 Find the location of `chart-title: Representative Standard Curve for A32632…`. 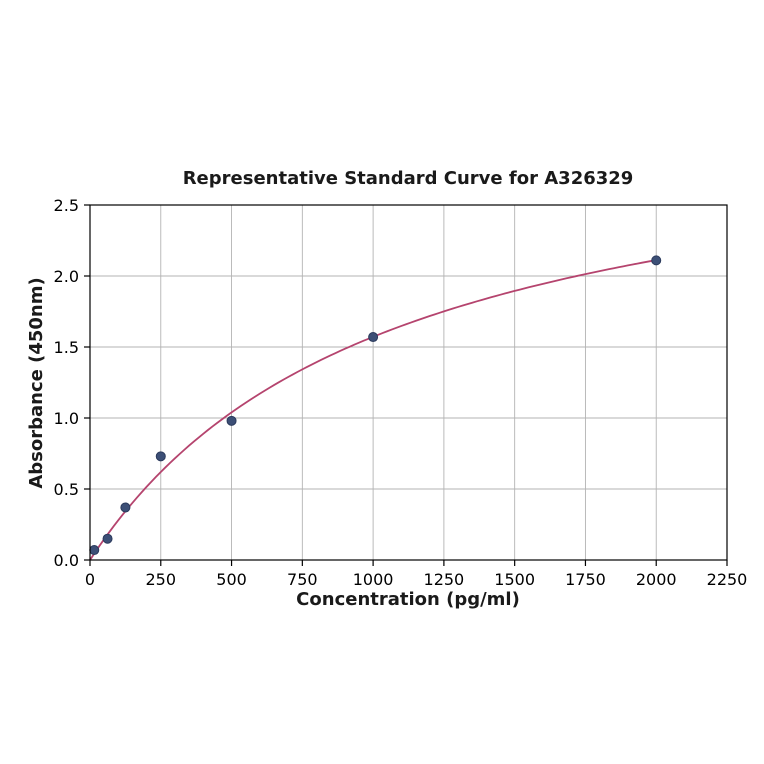

chart-title: Representative Standard Curve for A32632… is located at coordinates (408, 178).